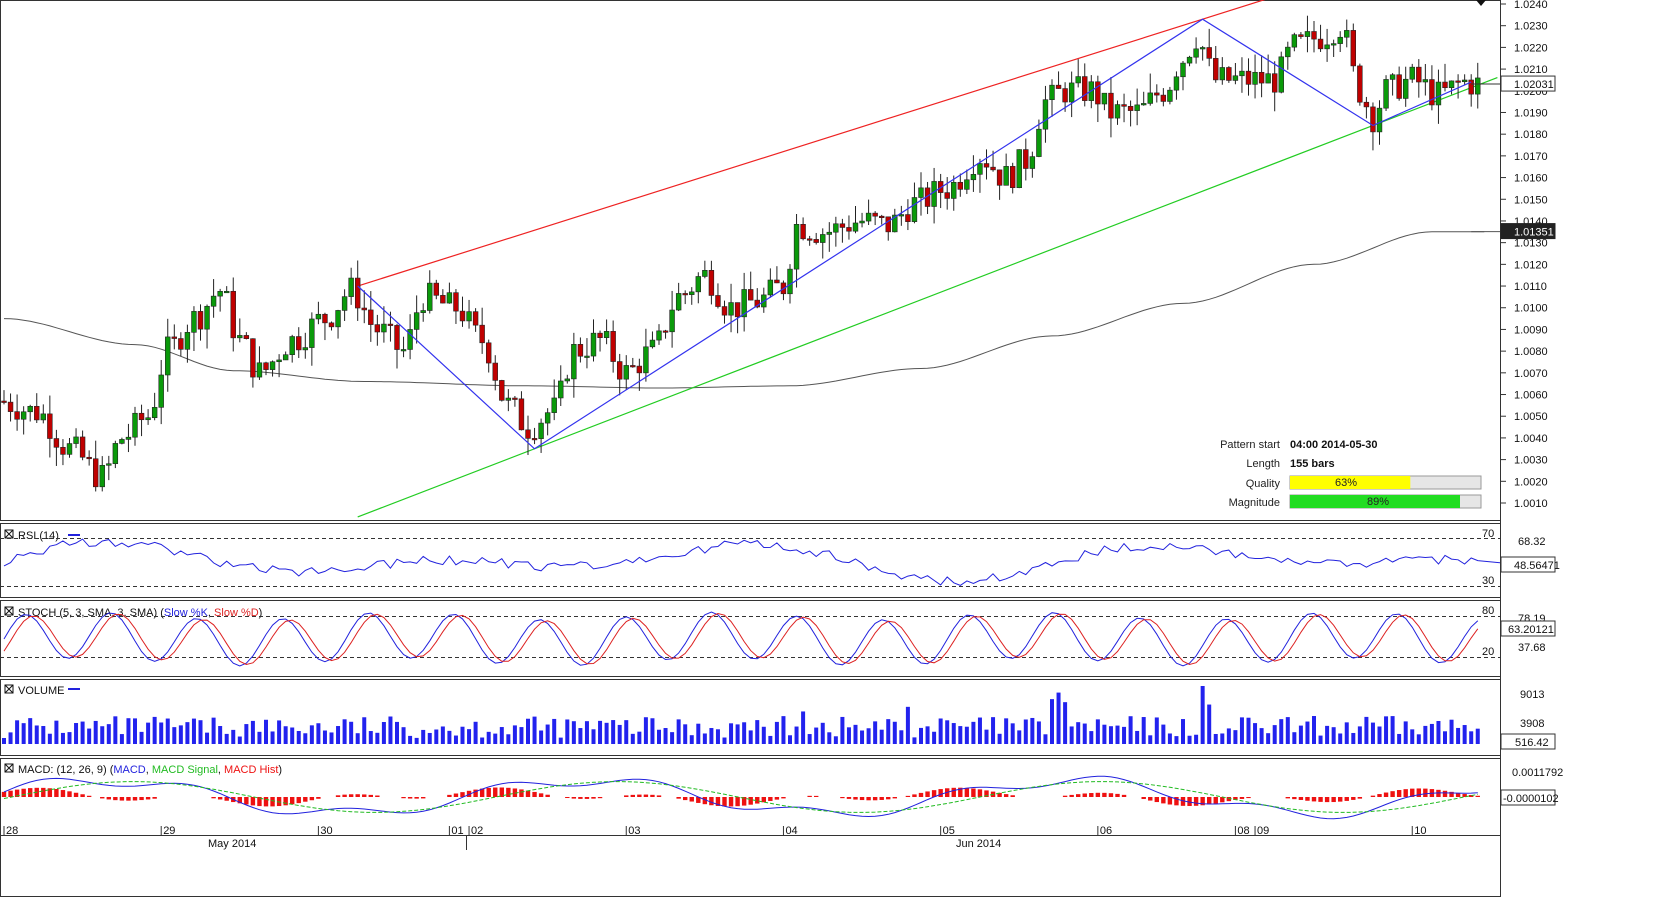 This screenshot has height=897, width=1655. Describe the element at coordinates (38, 536) in the screenshot. I see `rsi-title: RSI (14)` at that location.